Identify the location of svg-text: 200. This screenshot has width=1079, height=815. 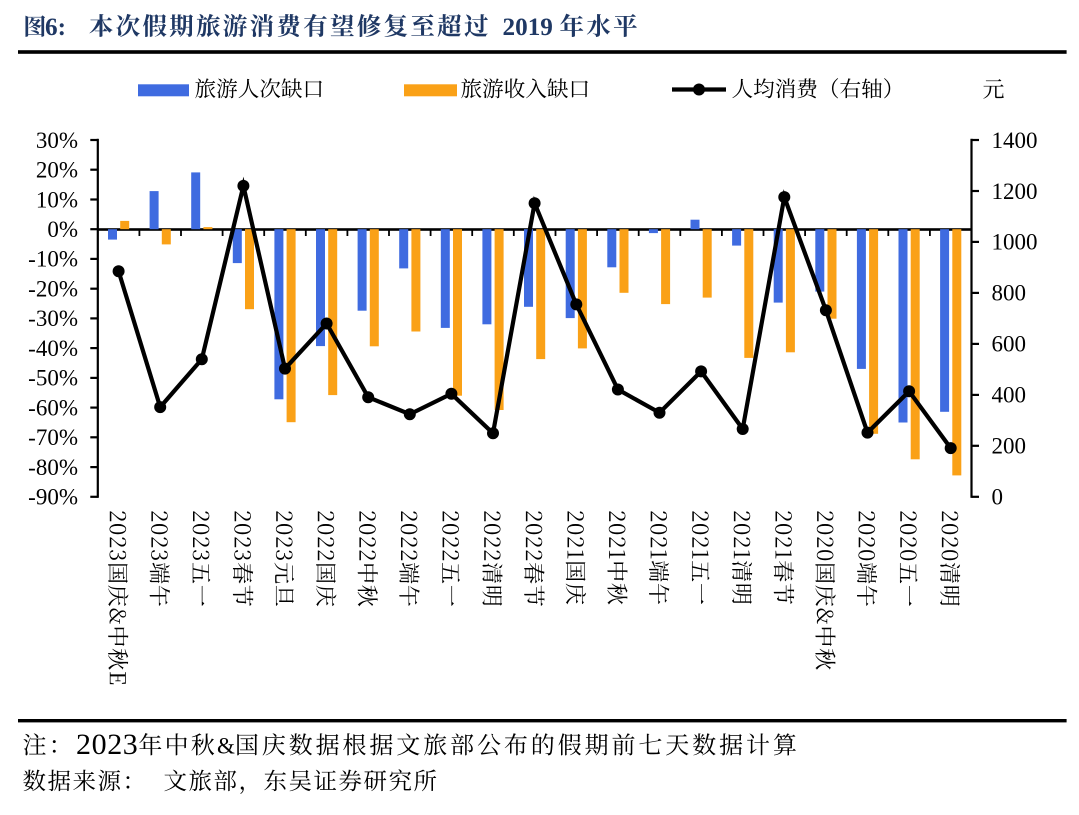
(1009, 446).